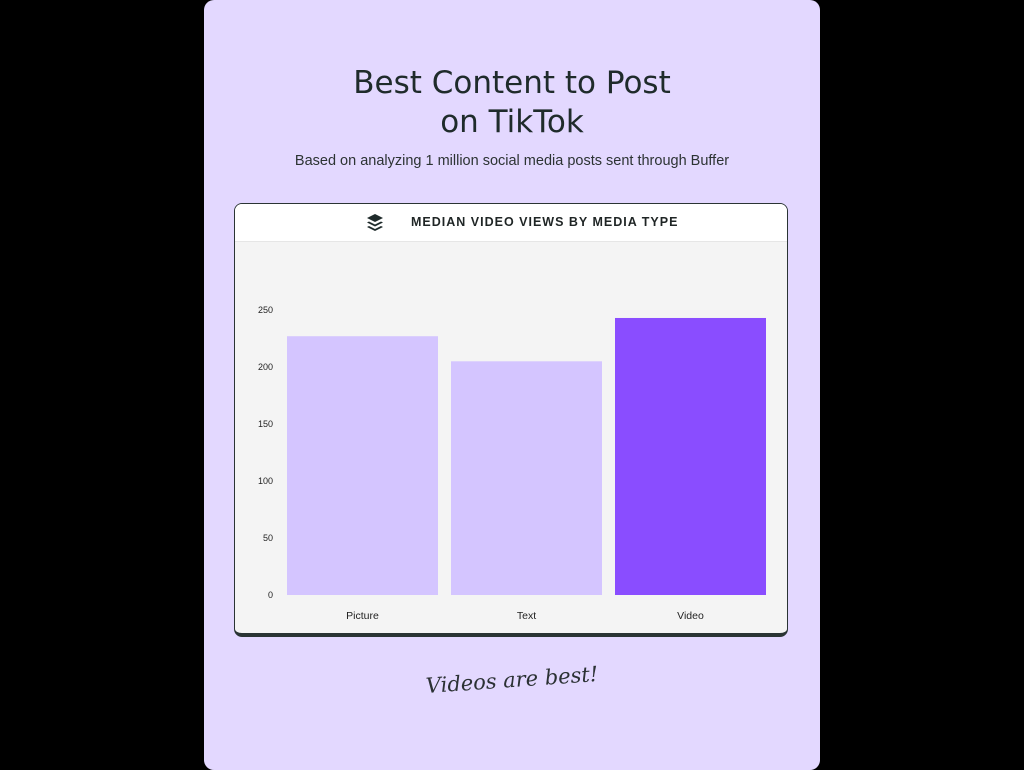 Image resolution: width=1024 pixels, height=770 pixels. What do you see at coordinates (265, 367) in the screenshot?
I see `y-tick-label: 200` at bounding box center [265, 367].